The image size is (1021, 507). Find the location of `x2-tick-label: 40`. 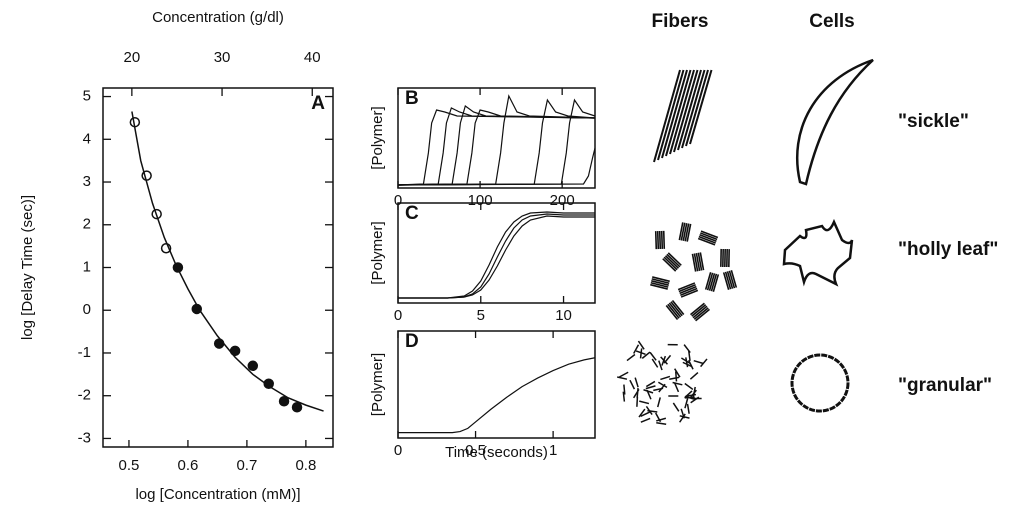

x2-tick-label: 40 is located at coordinates (312, 57).